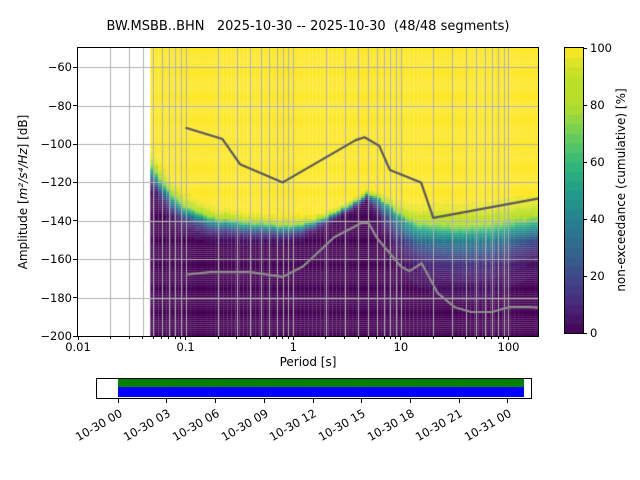 The image size is (640, 480). What do you see at coordinates (508, 347) in the screenshot?
I see `x-tick-label: 100` at bounding box center [508, 347].